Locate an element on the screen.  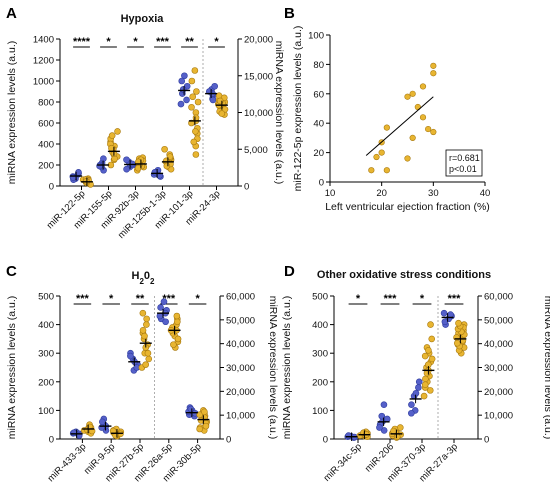
y-tick-label: 60 is located at coordinates (318, 94).